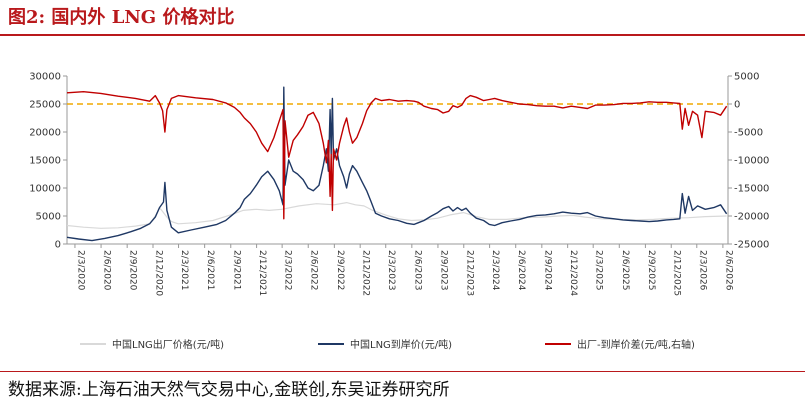 This screenshot has height=411, width=805. Describe the element at coordinates (158, 273) in the screenshot. I see `x-tick-label: 2/12/2020` at that location.